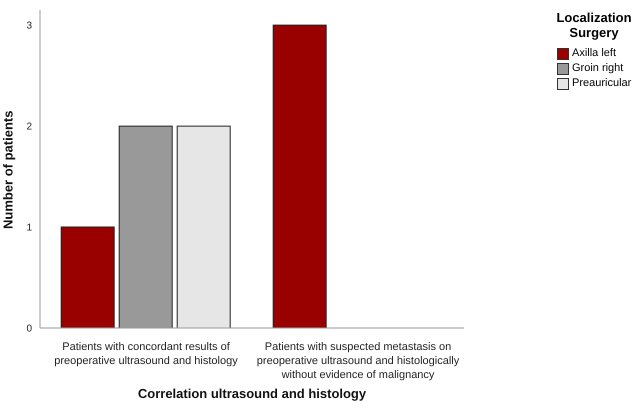  I want to click on y-tick-label: 3, so click(29, 26).